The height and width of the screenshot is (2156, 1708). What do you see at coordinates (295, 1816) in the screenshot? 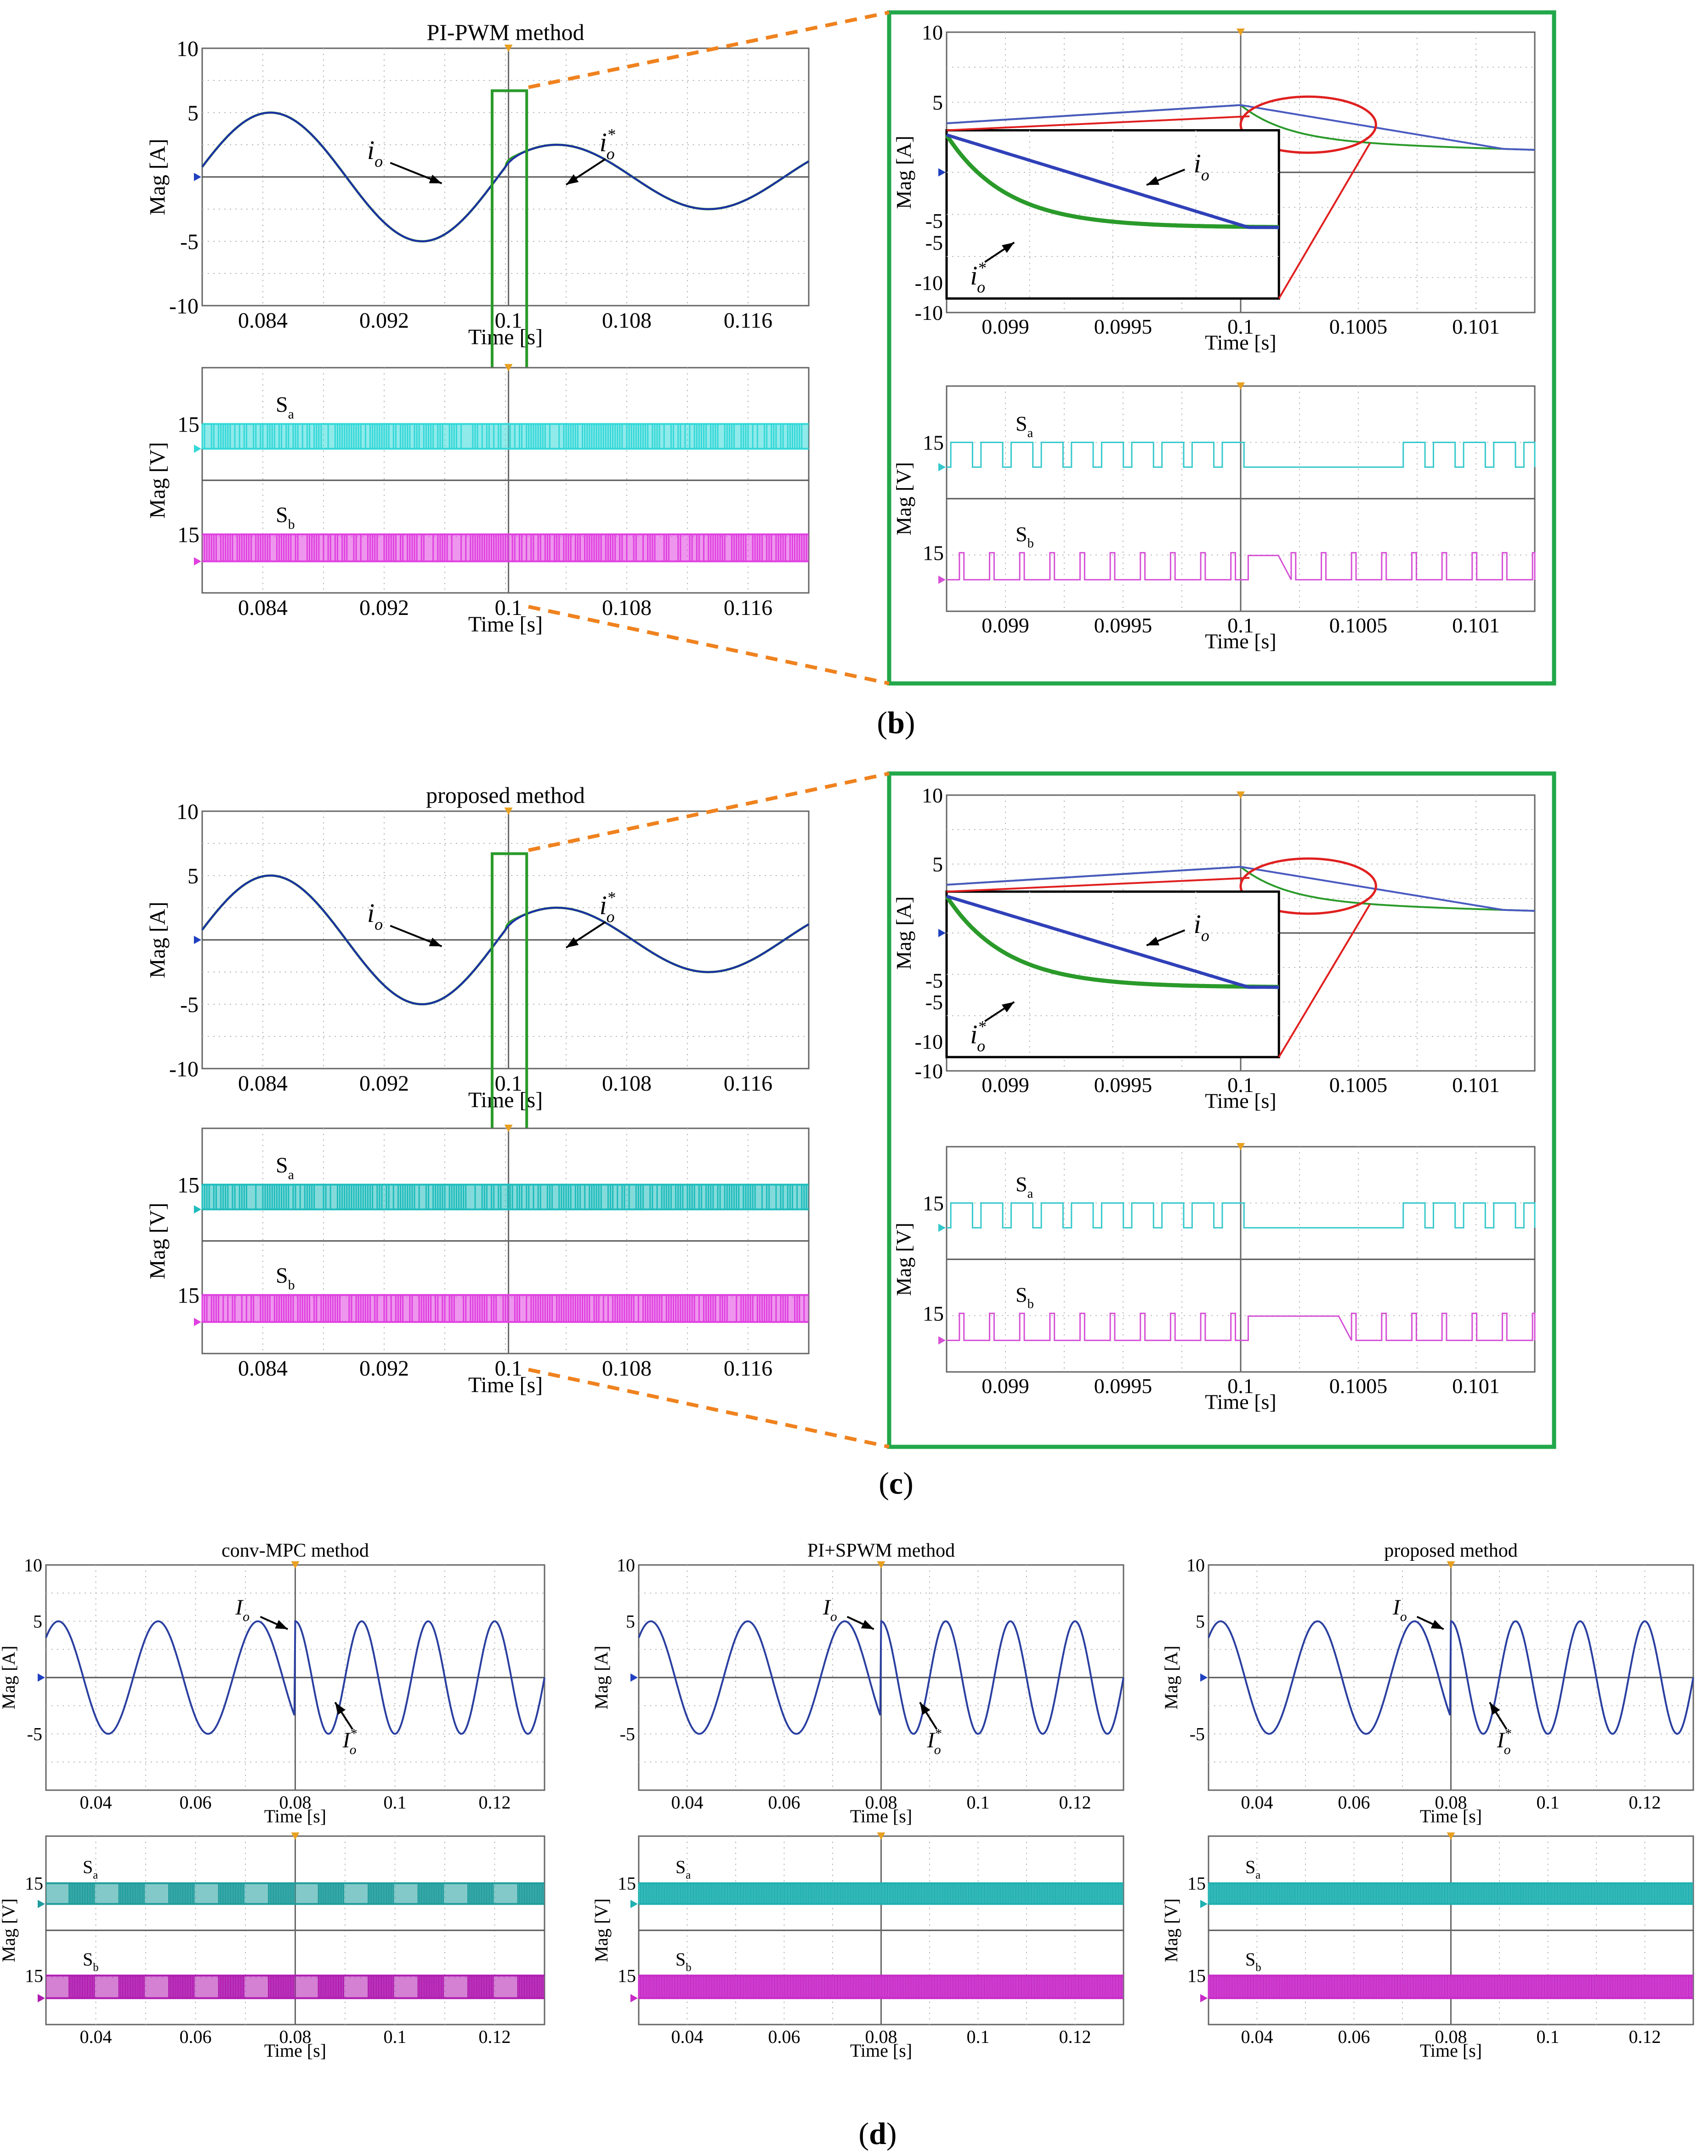
I see `d1-current-xlabel: Time [s]` at bounding box center [295, 1816].